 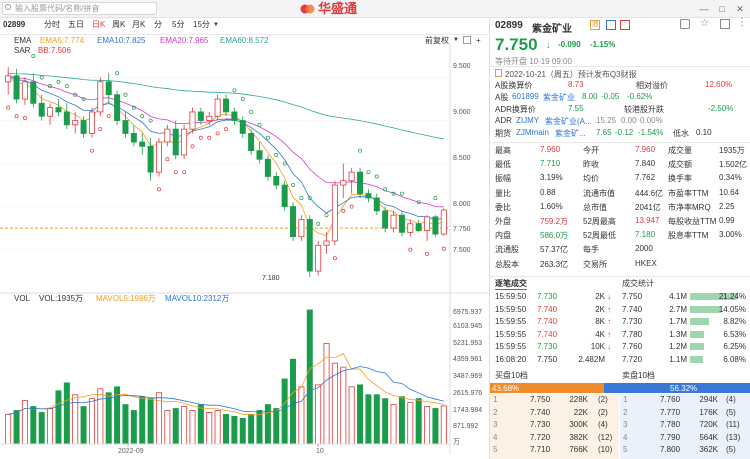 What do you see at coordinates (569, 44) in the screenshot?
I see `price-change: -0.090` at bounding box center [569, 44].